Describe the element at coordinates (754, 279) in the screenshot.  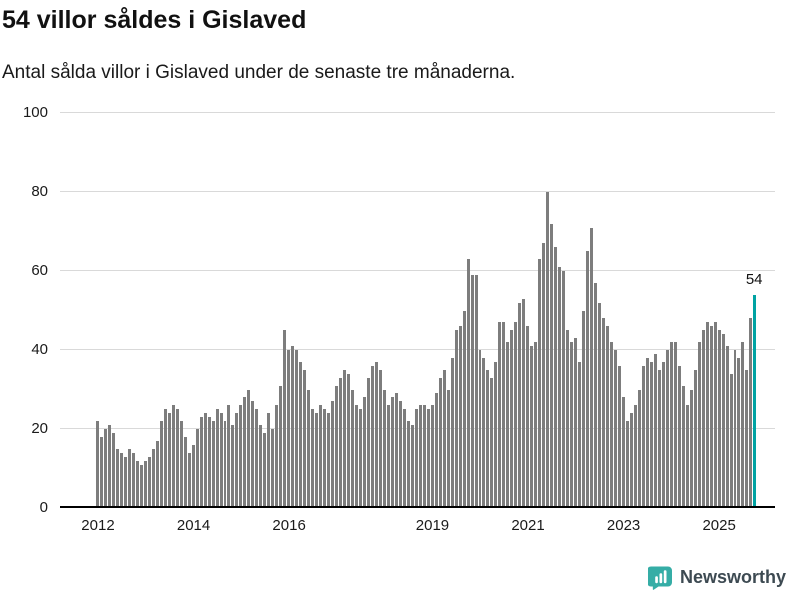
I see `highlight-value-label: 54` at that location.